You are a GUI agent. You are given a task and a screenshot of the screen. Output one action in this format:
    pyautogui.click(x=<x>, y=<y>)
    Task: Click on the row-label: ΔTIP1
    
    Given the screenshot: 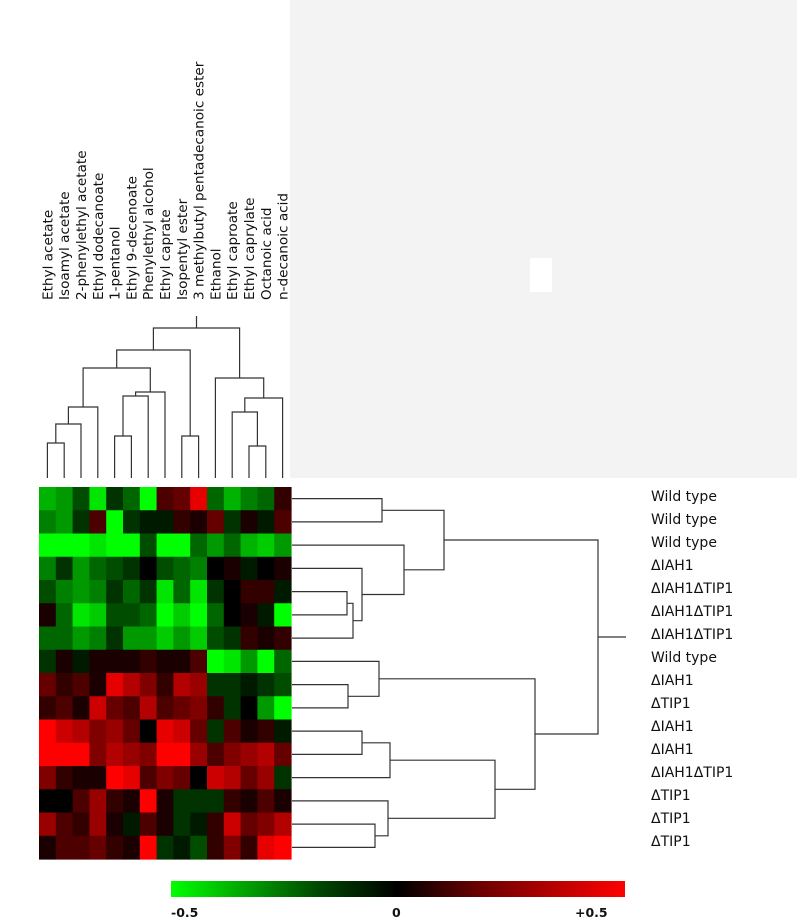 What is the action you would take?
    pyautogui.click(x=671, y=818)
    